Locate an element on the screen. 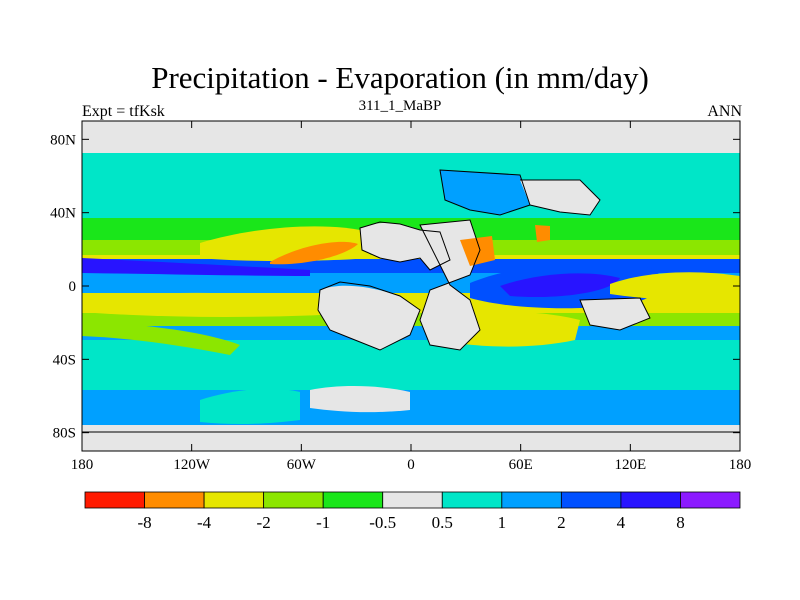 This screenshot has width=800, height=600. continent-south-america is located at coordinates (369, 317).